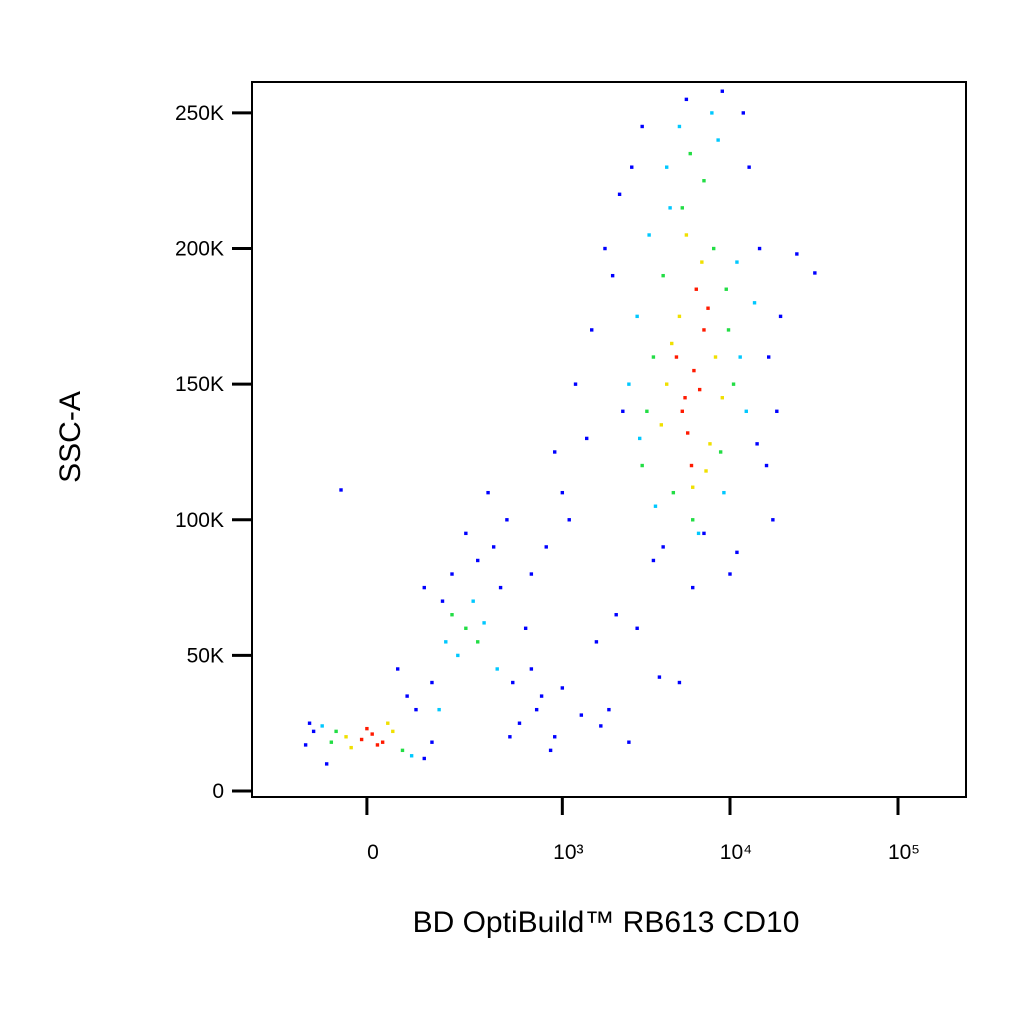 Image resolution: width=1024 pixels, height=1024 pixels. Describe the element at coordinates (606, 922) in the screenshot. I see `x-axis-label: BD OptiBuild™ RB613 CD10` at that location.